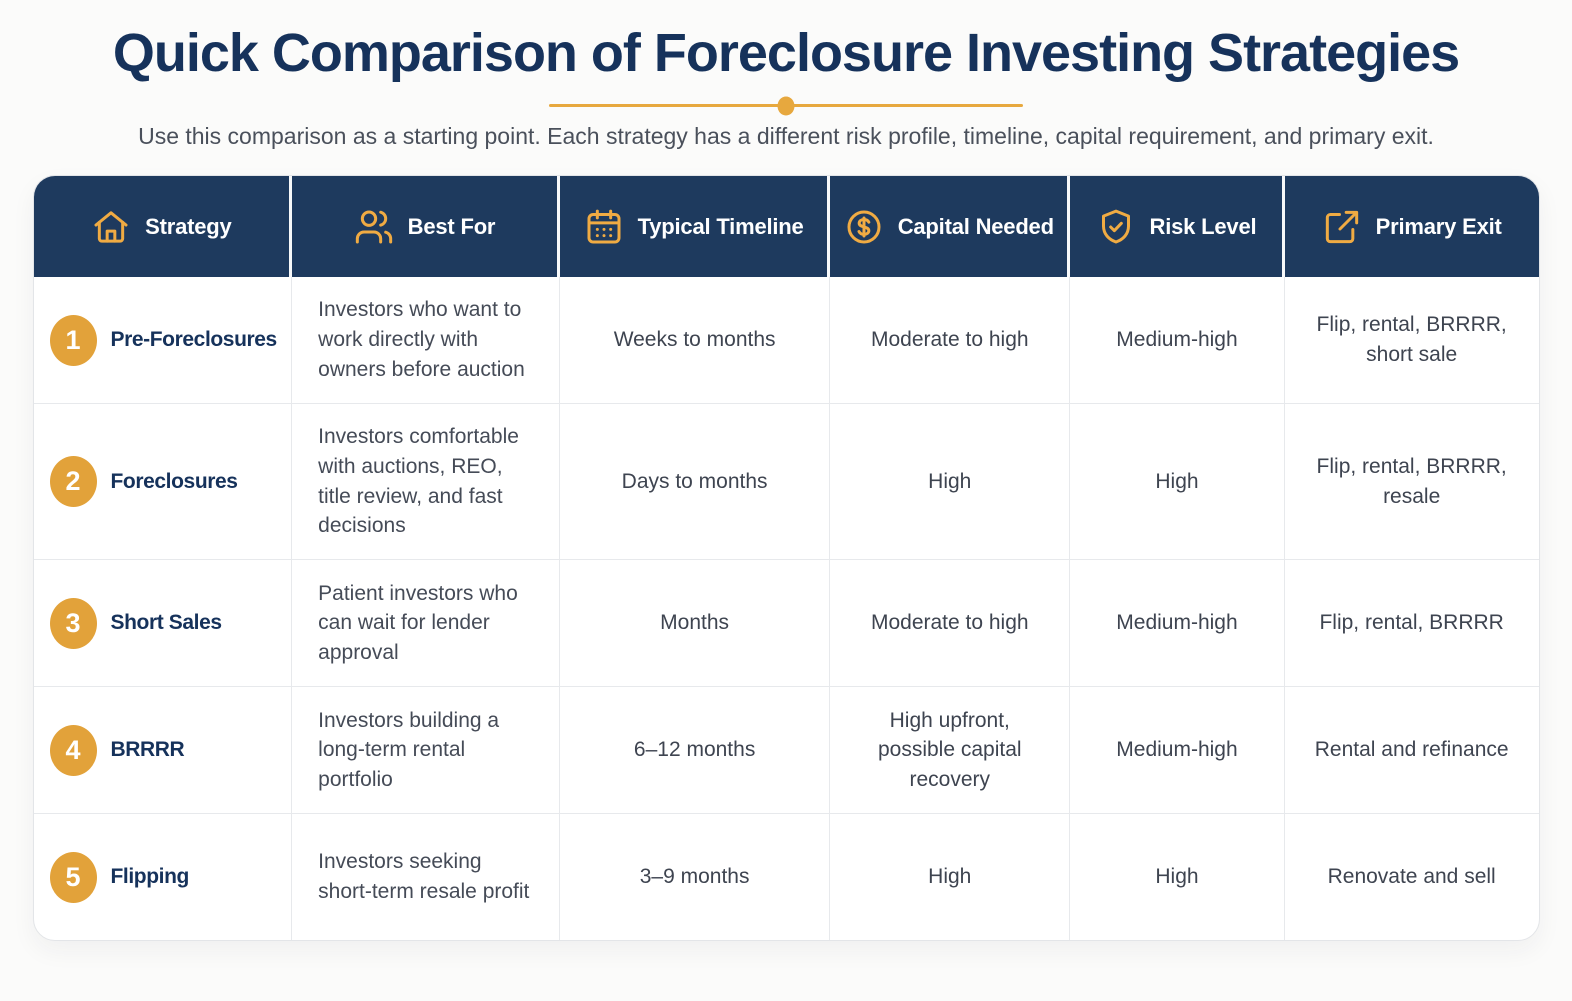  I want to click on row-number-badge: 4, so click(73, 750).